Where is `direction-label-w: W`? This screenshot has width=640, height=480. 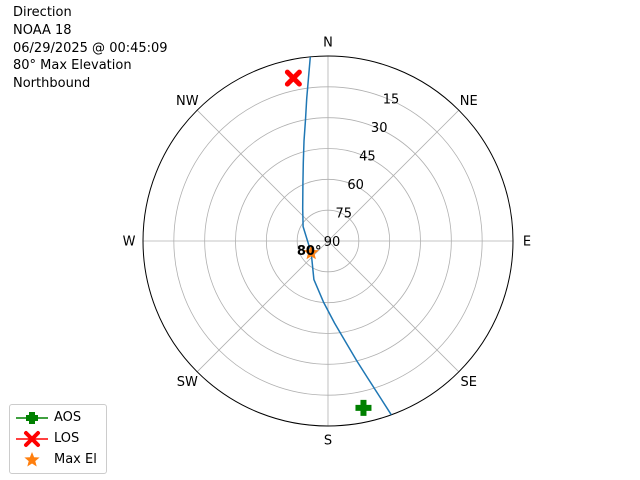 direction-label-w: W is located at coordinates (129, 242).